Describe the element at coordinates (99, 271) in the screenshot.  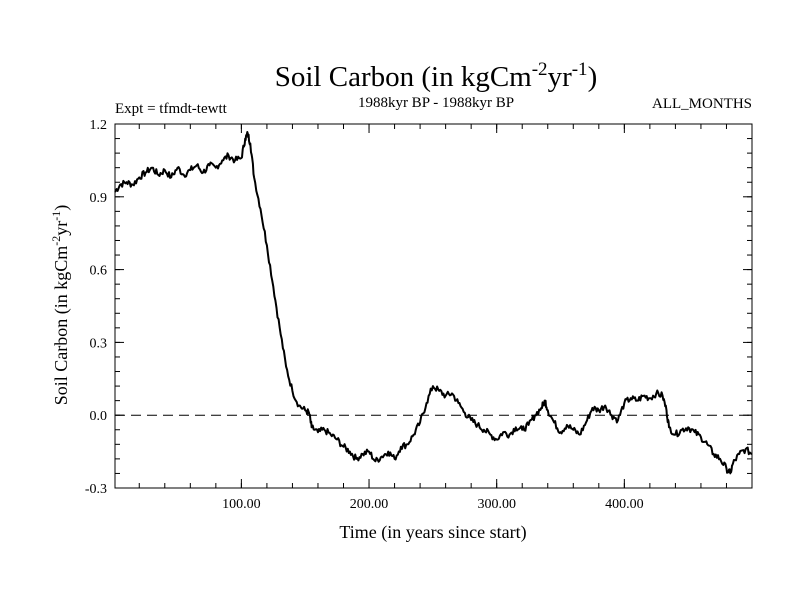
I see `y-tick-label: 0.6` at that location.